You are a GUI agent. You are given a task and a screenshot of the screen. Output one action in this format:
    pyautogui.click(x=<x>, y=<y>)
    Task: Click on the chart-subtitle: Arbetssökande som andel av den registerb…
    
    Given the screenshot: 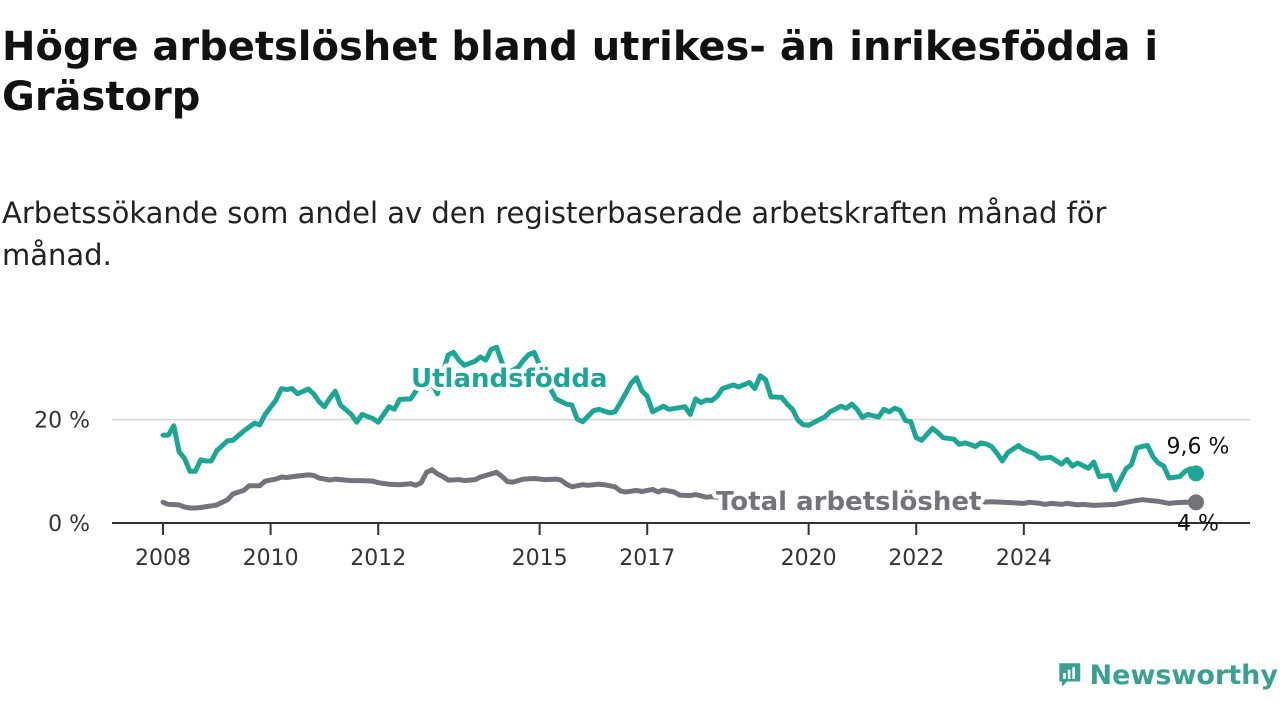 What is the action you would take?
    pyautogui.click(x=554, y=234)
    